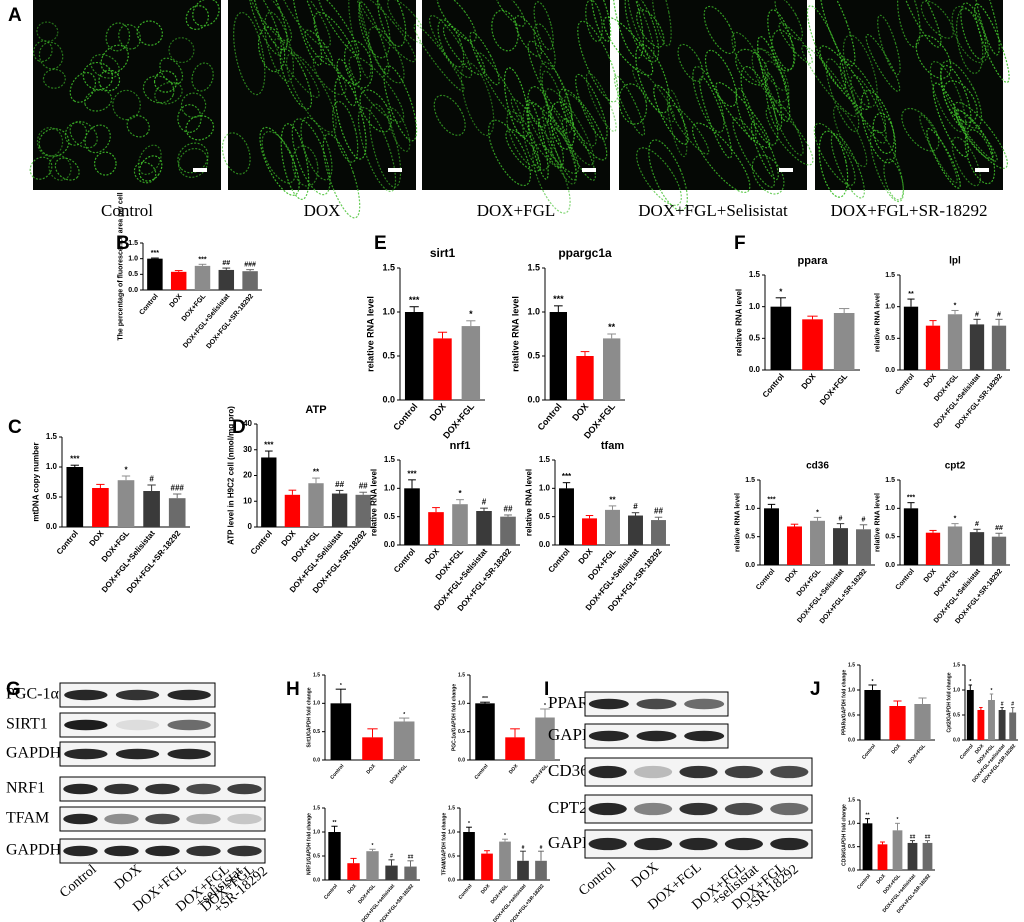 This screenshot has height=922, width=1024. Describe the element at coordinates (917, 754) in the screenshot. I see `x-tick-label: DOX+FGL` at that location.